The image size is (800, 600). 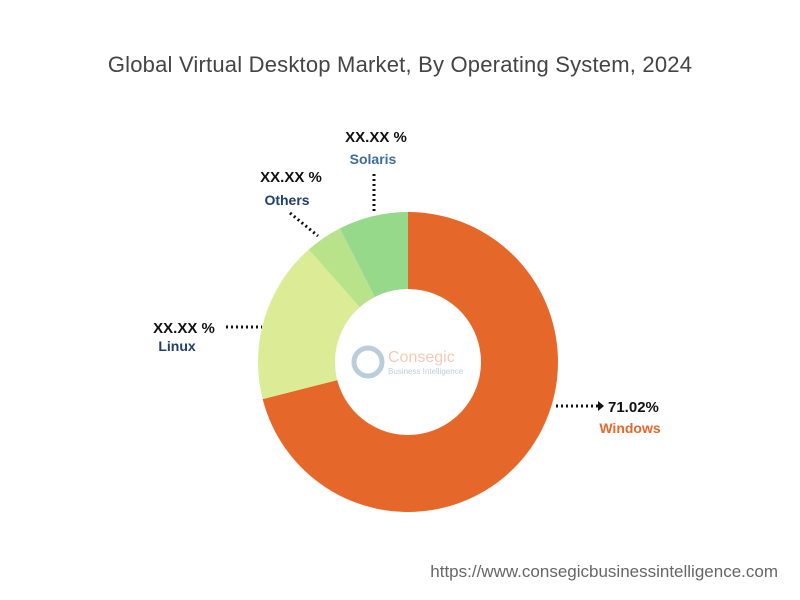 What do you see at coordinates (421, 357) in the screenshot?
I see `svg-text: Consegic` at bounding box center [421, 357].